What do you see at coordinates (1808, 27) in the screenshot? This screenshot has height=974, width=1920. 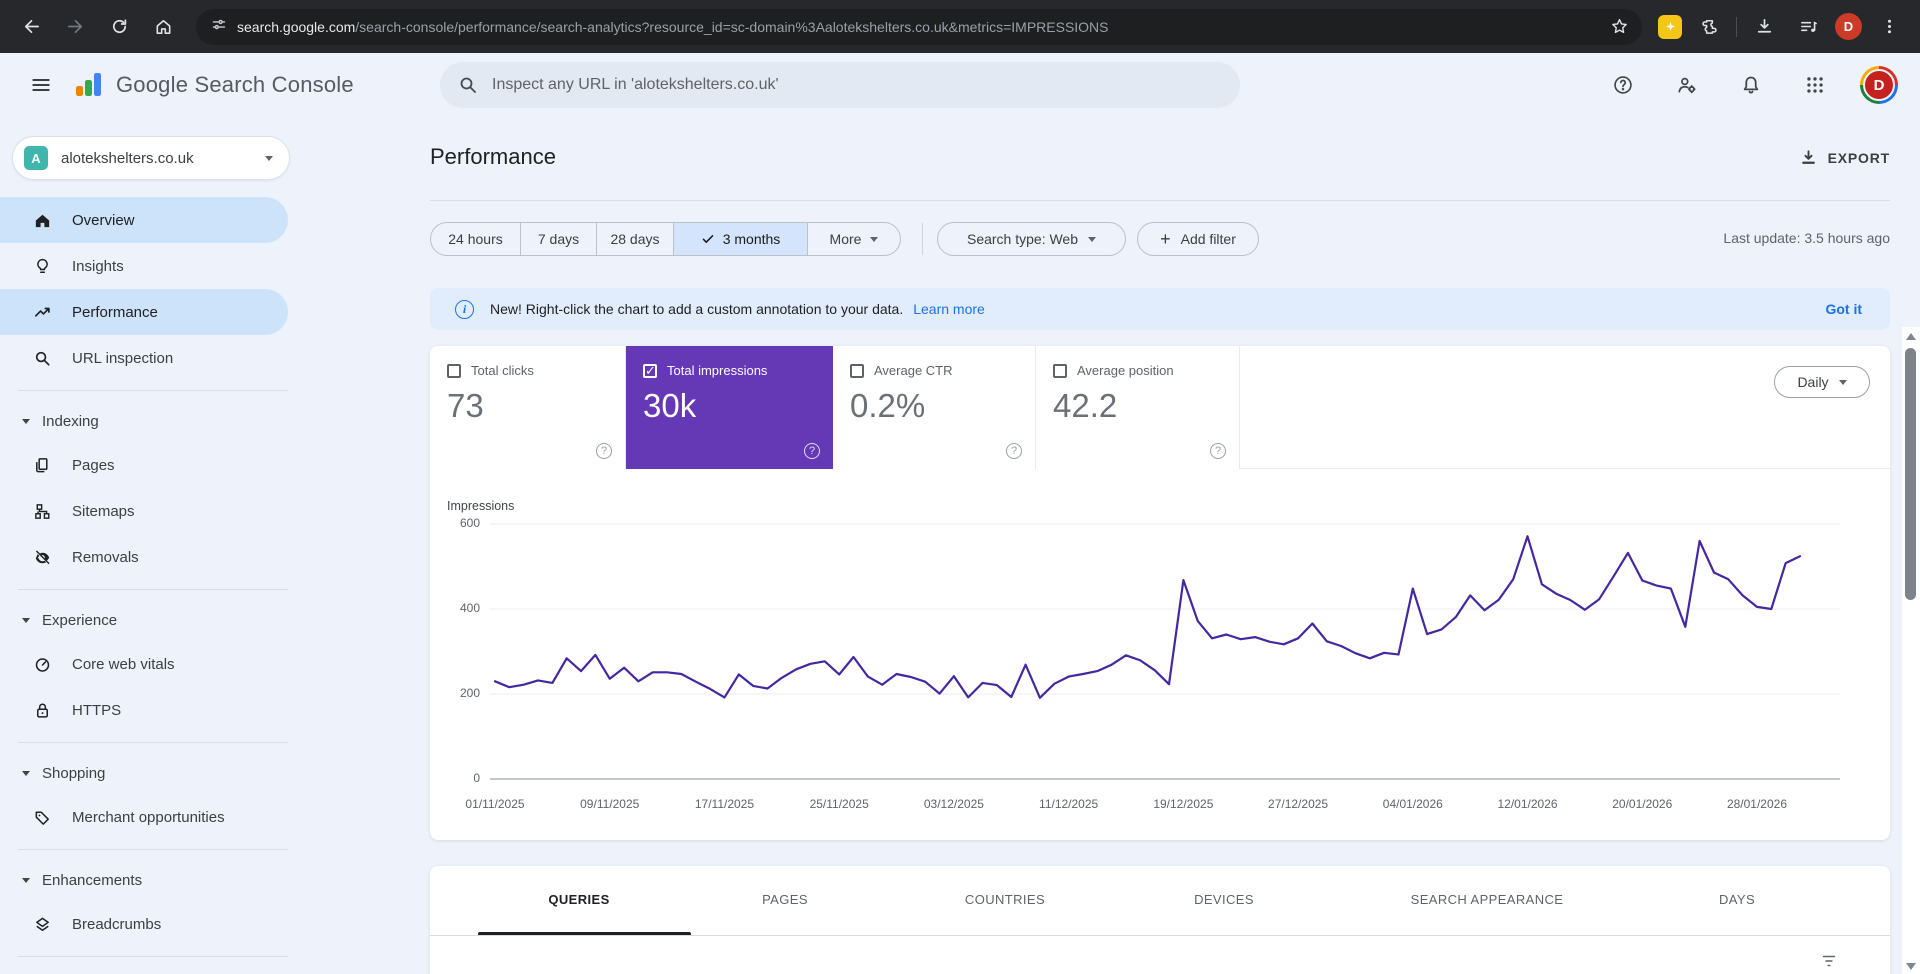 I see `media-queue-icon` at bounding box center [1808, 27].